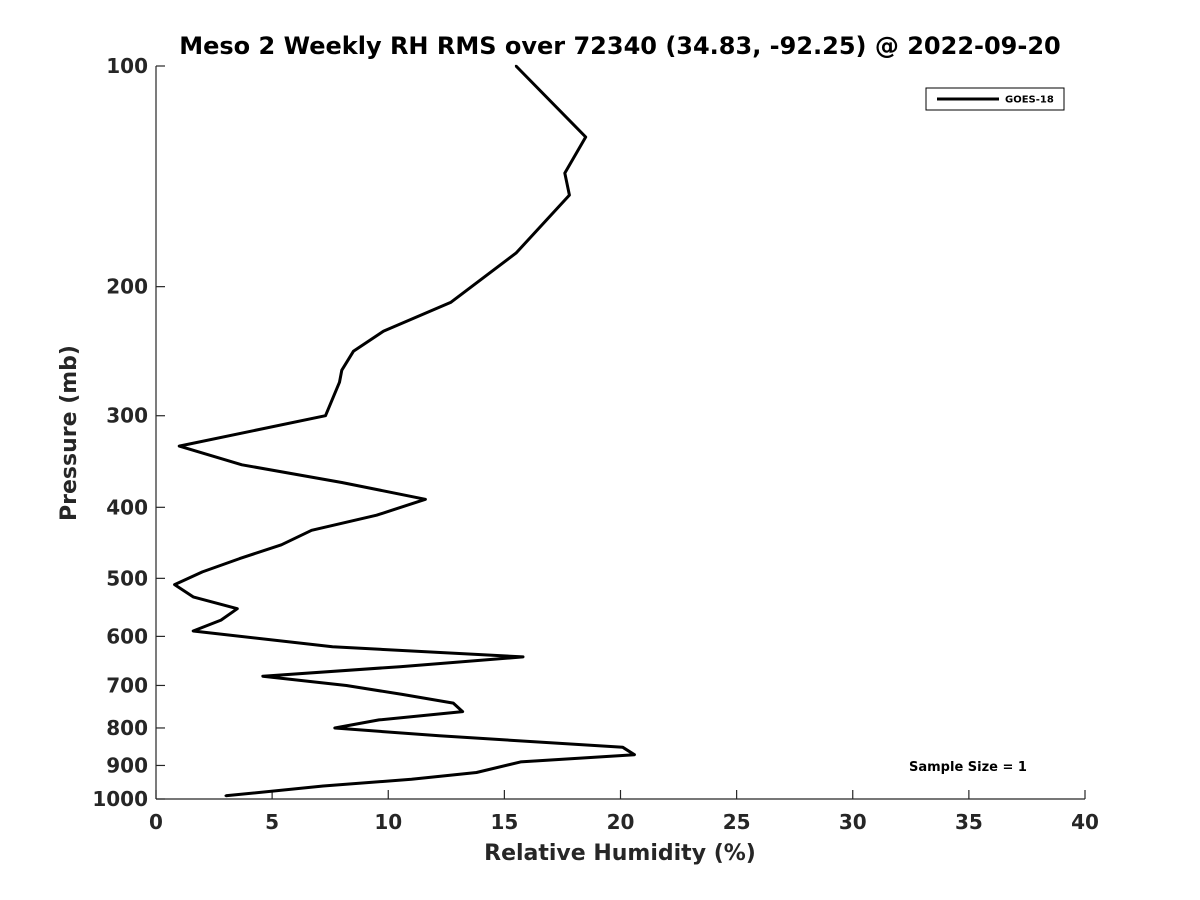 The height and width of the screenshot is (900, 1200). Describe the element at coordinates (853, 822) in the screenshot. I see `x-tick-label: 30` at that location.